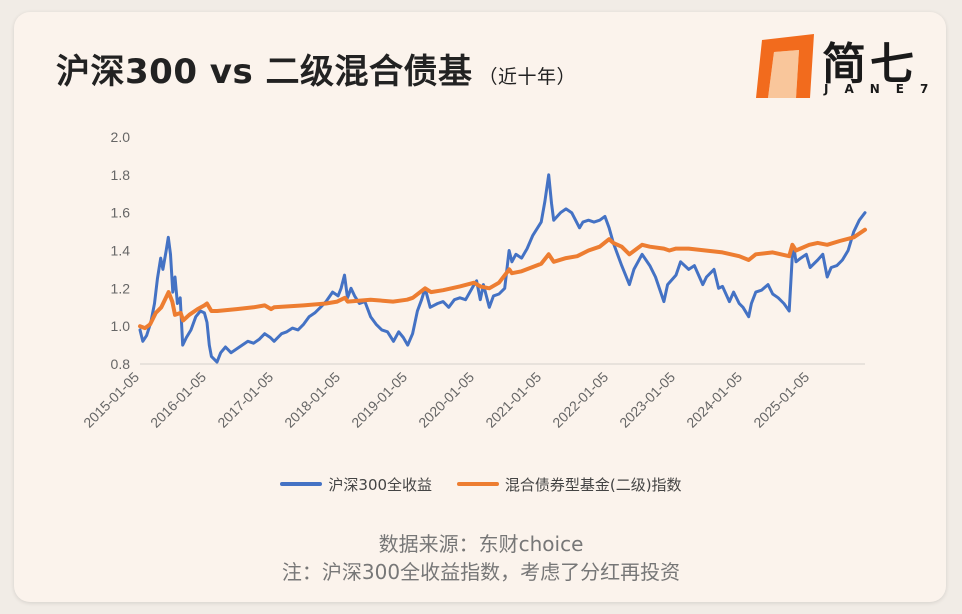  I want to click on y-tick-label: 1.8, so click(121, 175).